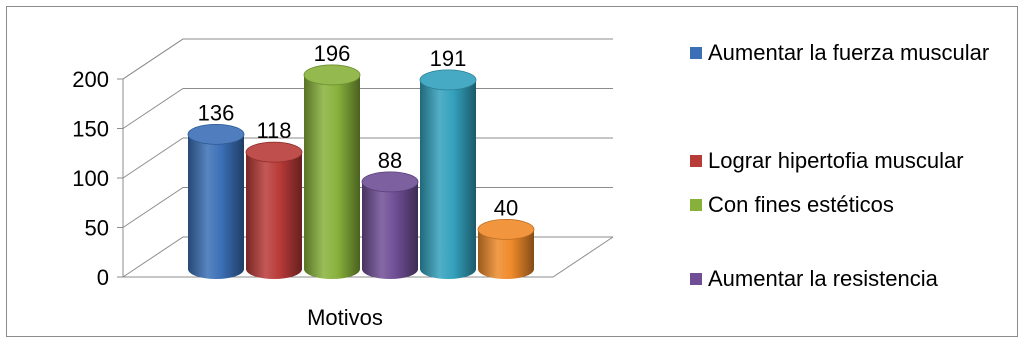  What do you see at coordinates (801, 204) in the screenshot?
I see `legend-label: Con fines estéticos` at bounding box center [801, 204].